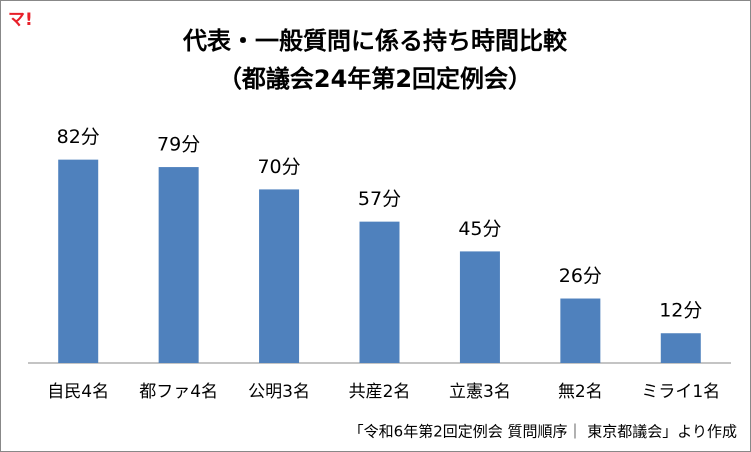 The height and width of the screenshot is (452, 751). I want to click on x-tick-label: 自民4名, so click(78, 392).